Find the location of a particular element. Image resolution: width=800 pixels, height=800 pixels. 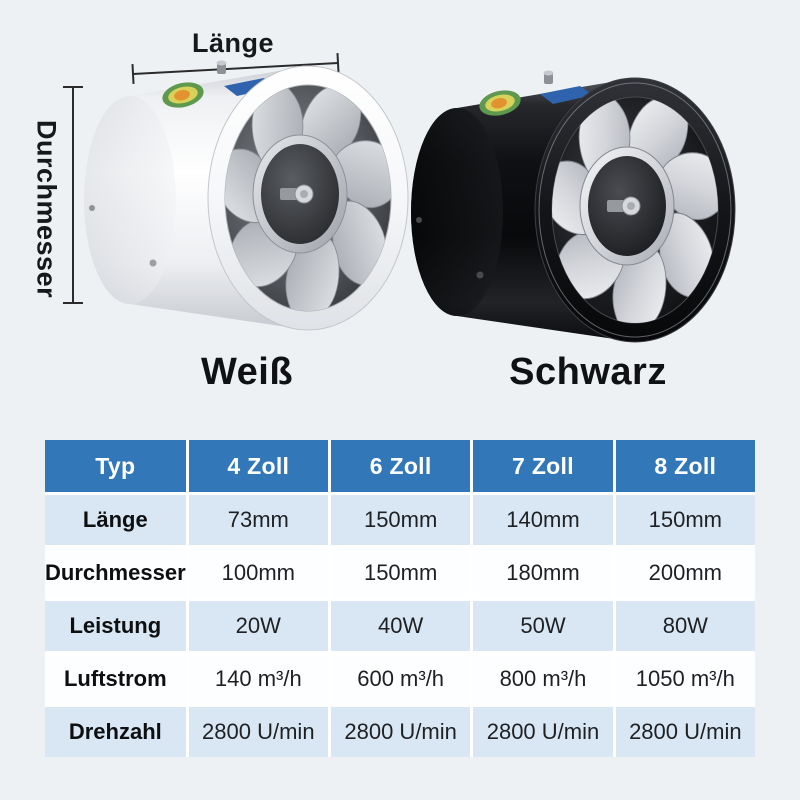

spec-table-header-cell: Typ is located at coordinates (115, 466).